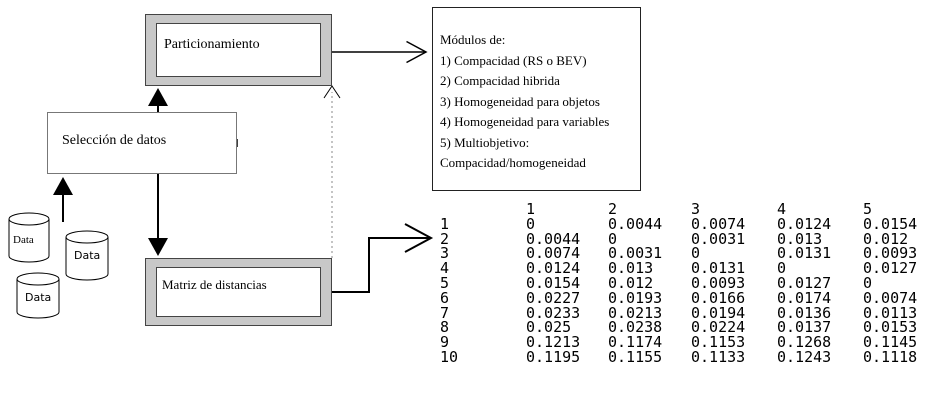 This screenshot has height=412, width=933. I want to click on table-row: 2 0.0044 0 0.0031 0.013 0.012, so click(681, 238).